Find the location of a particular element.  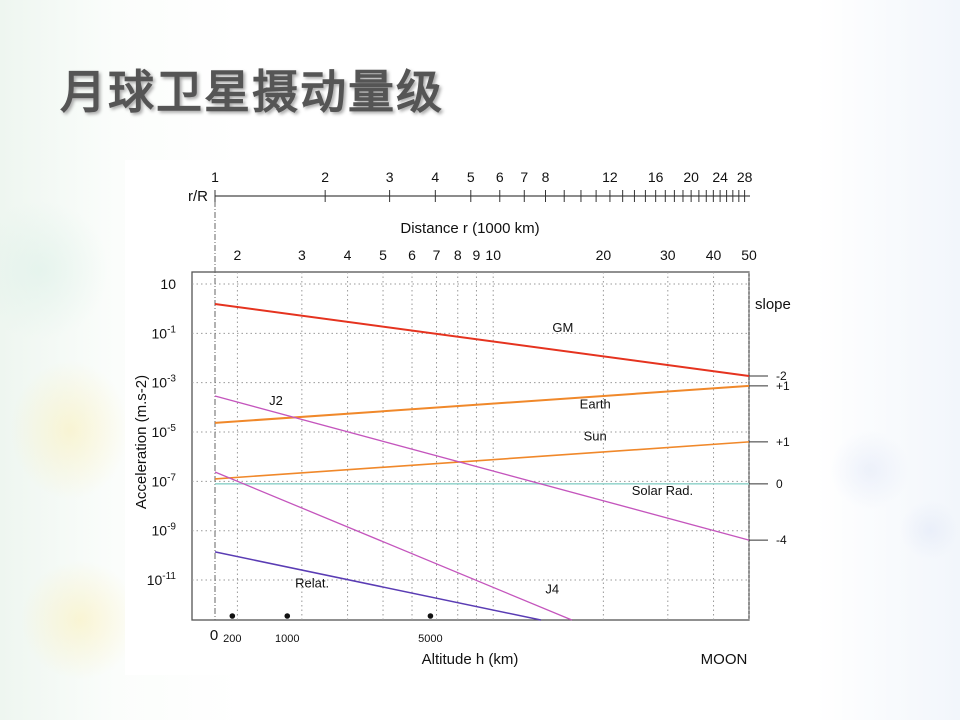

series-label: Earth is located at coordinates (595, 404).